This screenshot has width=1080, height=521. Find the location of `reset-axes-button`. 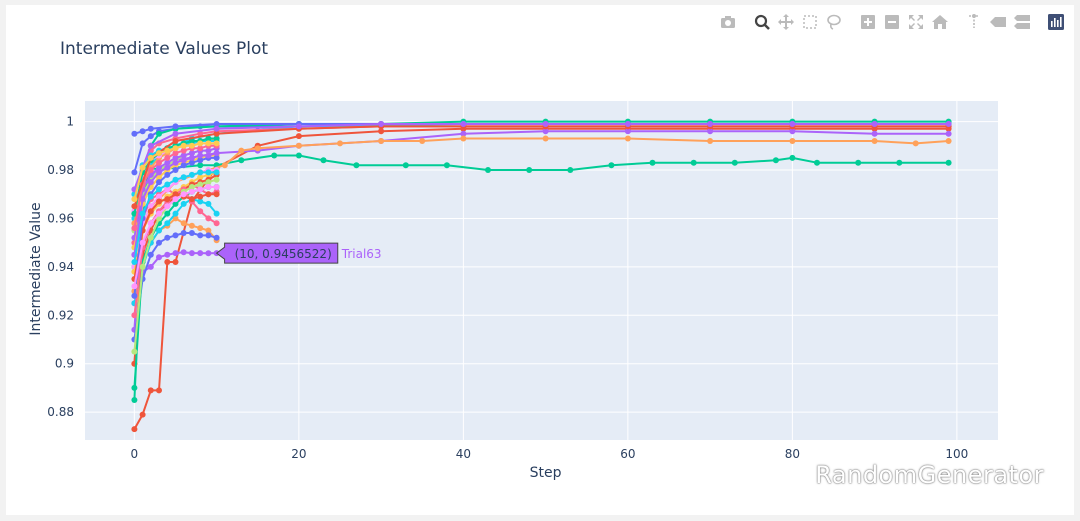

reset-axes-button is located at coordinates (940, 22).